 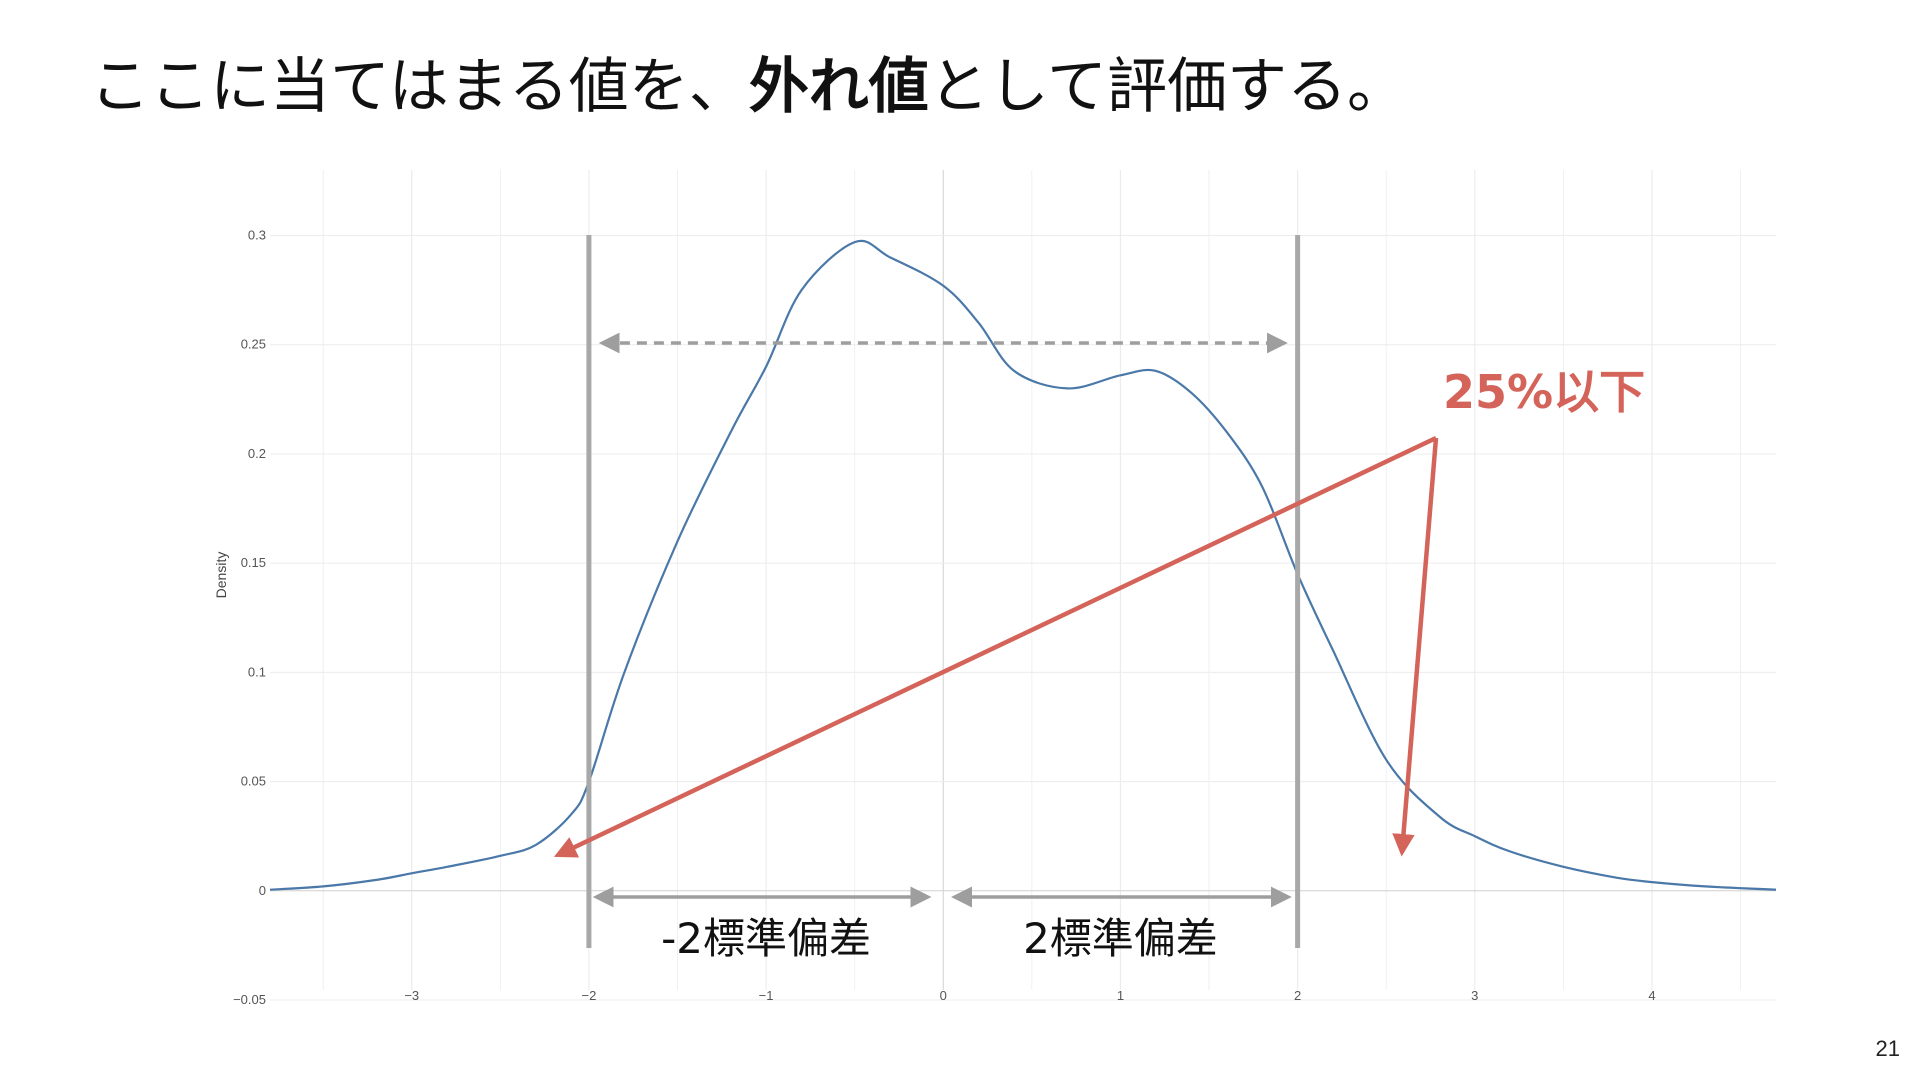 What do you see at coordinates (589, 995) in the screenshot?
I see `x-tick-label: −2` at bounding box center [589, 995].